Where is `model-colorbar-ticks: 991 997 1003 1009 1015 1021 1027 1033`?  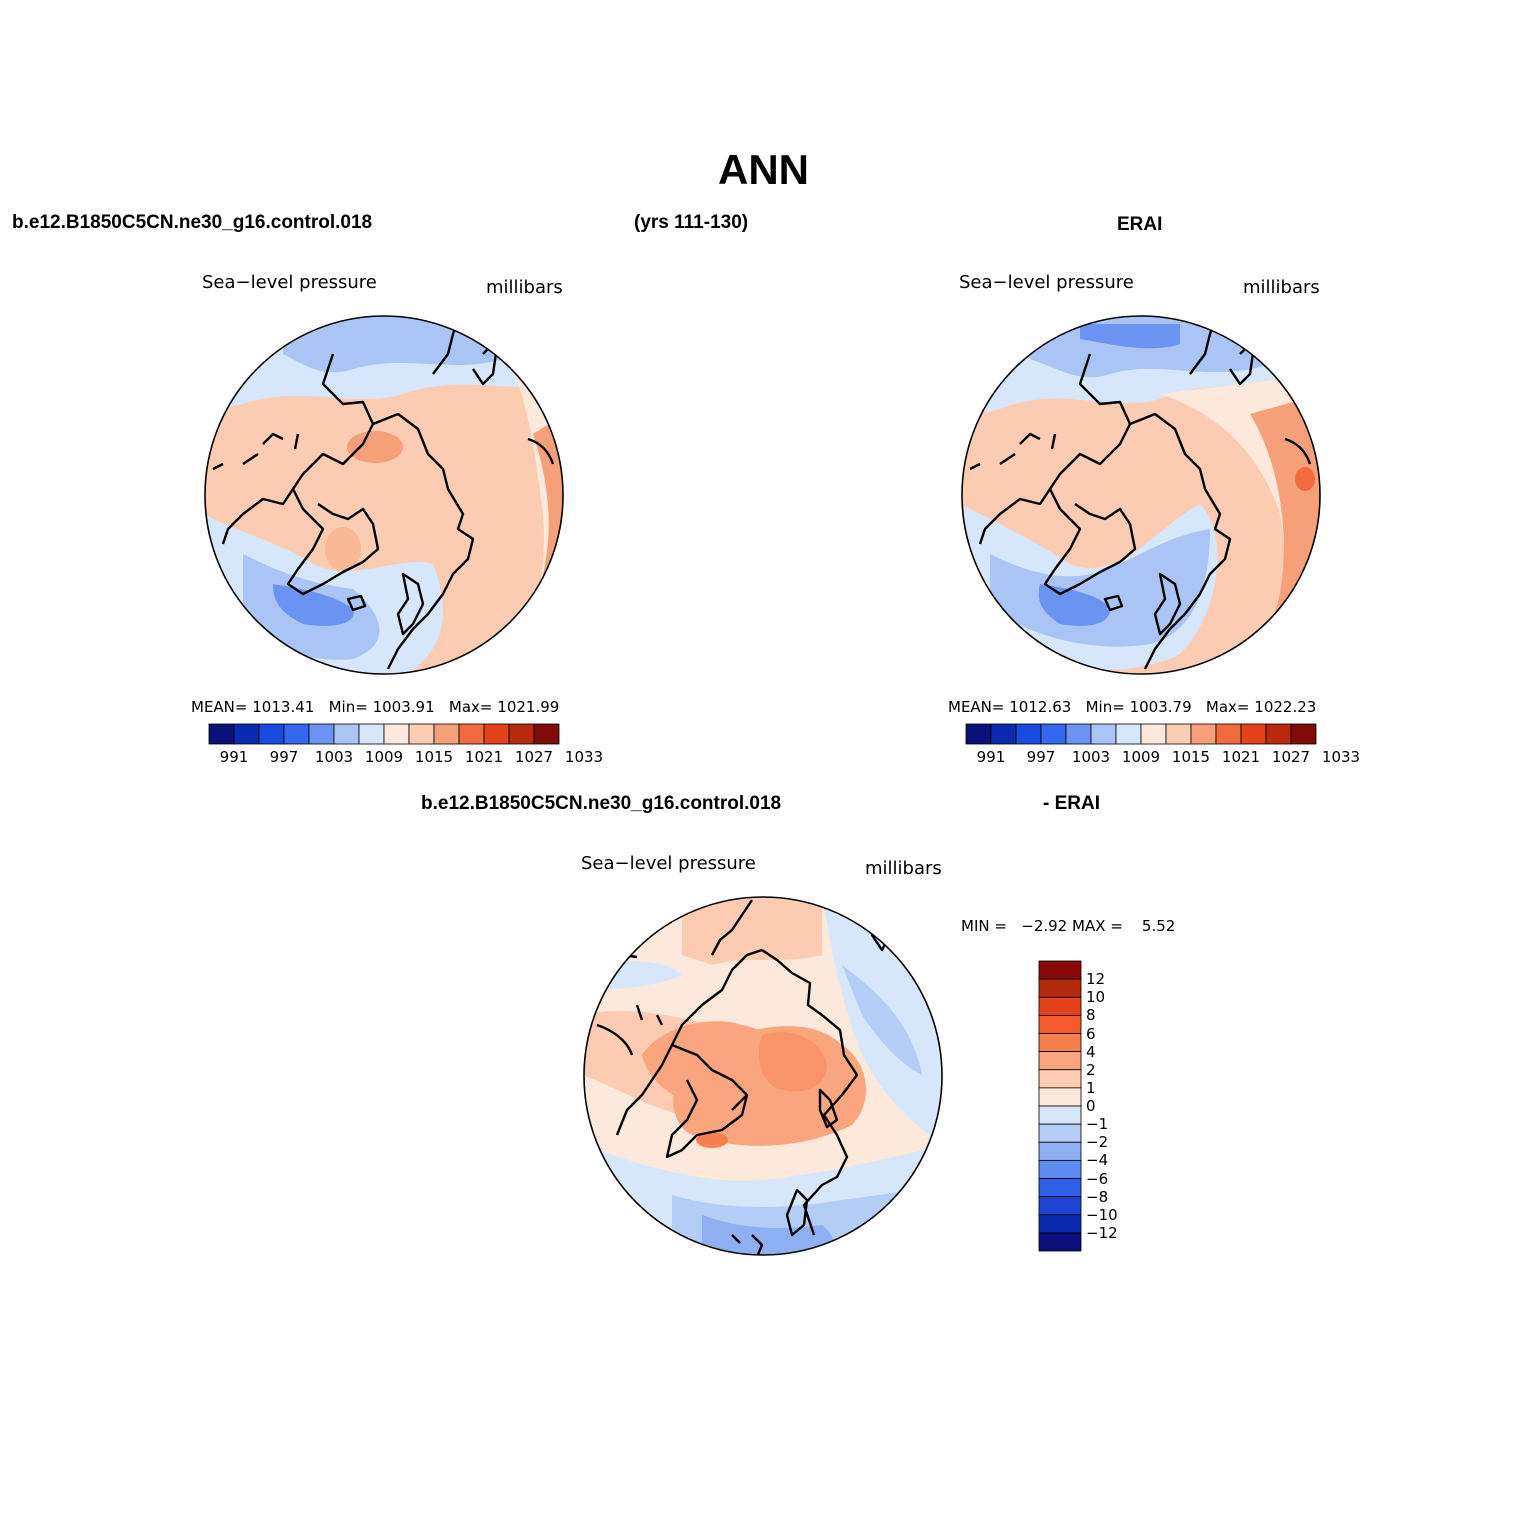 model-colorbar-ticks: 991 997 1003 1009 1015 1021 1027 1033 is located at coordinates (406, 758).